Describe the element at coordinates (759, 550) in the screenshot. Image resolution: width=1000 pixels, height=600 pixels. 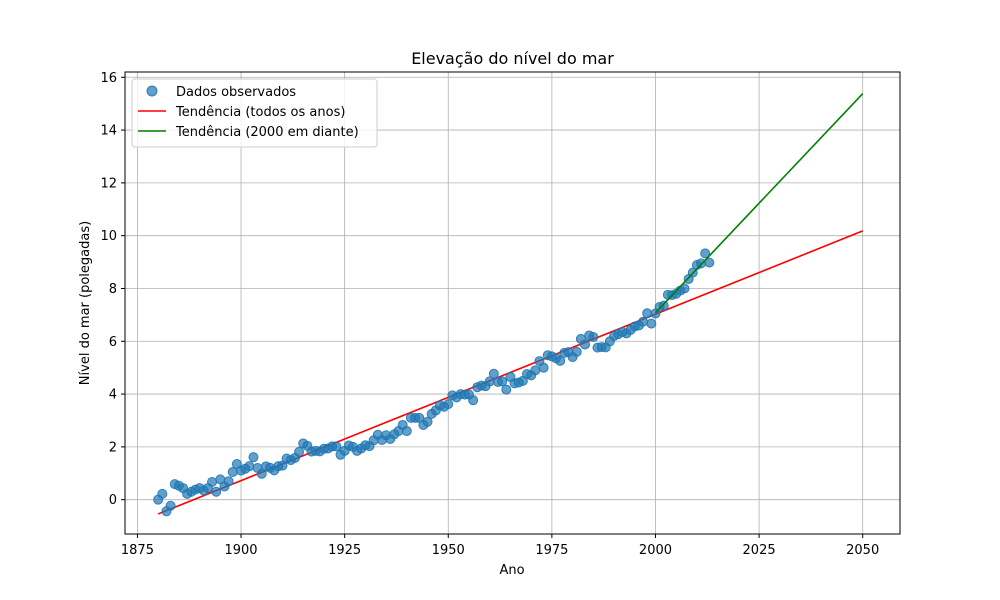
I see `x-tick-label: 2025` at that location.